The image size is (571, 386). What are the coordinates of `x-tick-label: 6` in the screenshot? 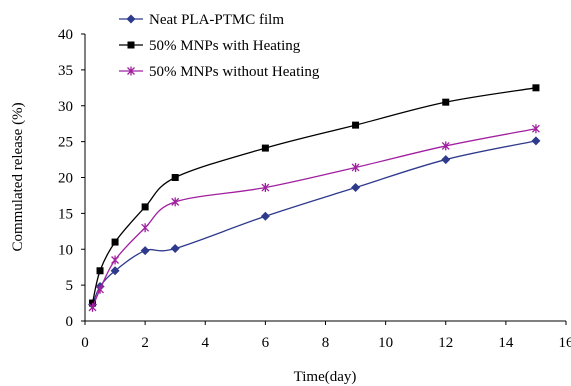 It's located at (266, 343).